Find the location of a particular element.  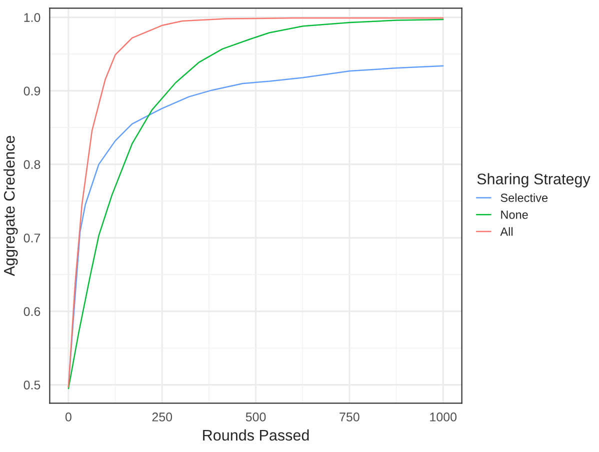

x-tick-label: 250 is located at coordinates (162, 417).